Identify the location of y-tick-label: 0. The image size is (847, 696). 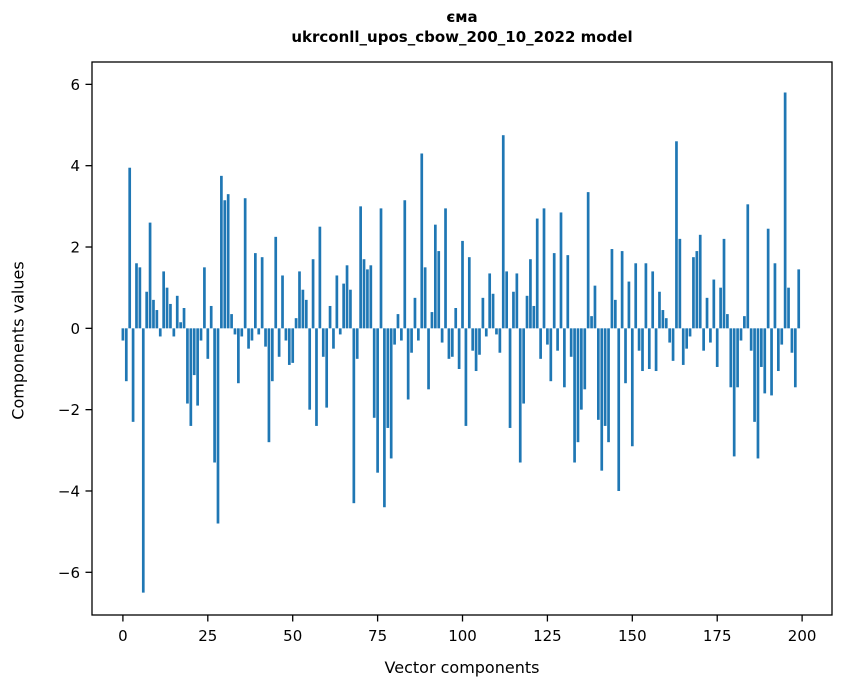
(75, 329).